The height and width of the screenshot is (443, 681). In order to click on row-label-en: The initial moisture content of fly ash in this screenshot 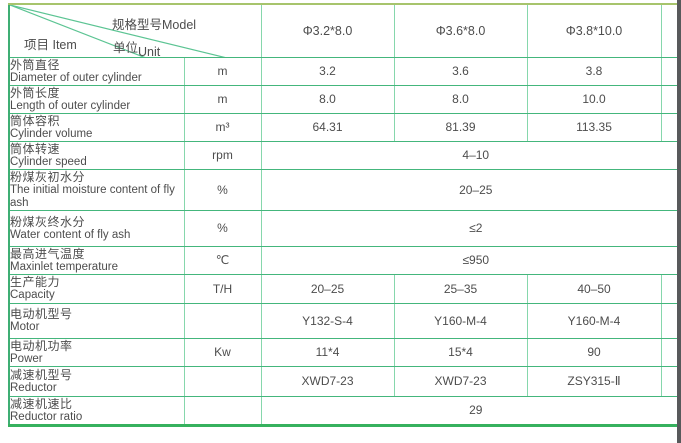, I will do `click(92, 196)`.